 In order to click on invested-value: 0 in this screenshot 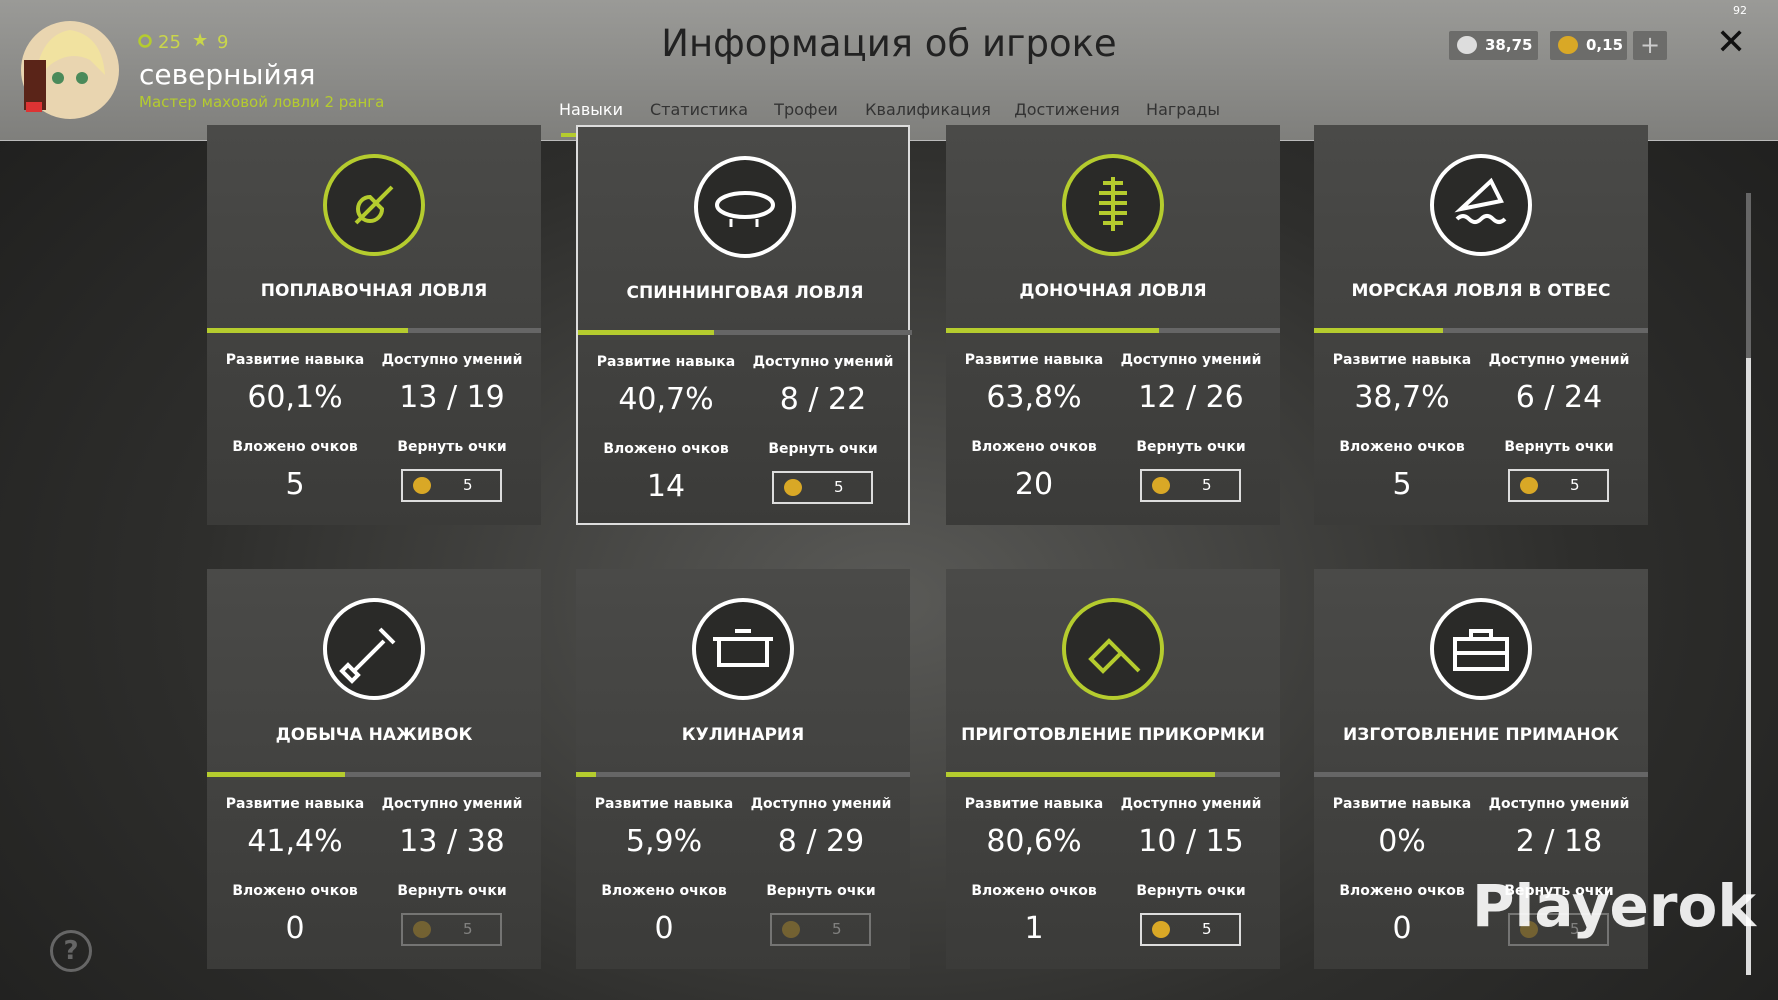, I will do `click(1402, 928)`.